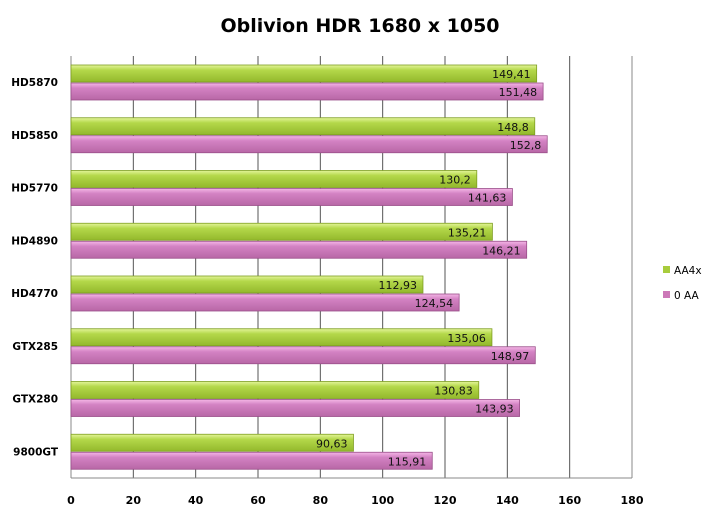  Describe the element at coordinates (196, 500) in the screenshot. I see `x-tick-label: 40` at that location.